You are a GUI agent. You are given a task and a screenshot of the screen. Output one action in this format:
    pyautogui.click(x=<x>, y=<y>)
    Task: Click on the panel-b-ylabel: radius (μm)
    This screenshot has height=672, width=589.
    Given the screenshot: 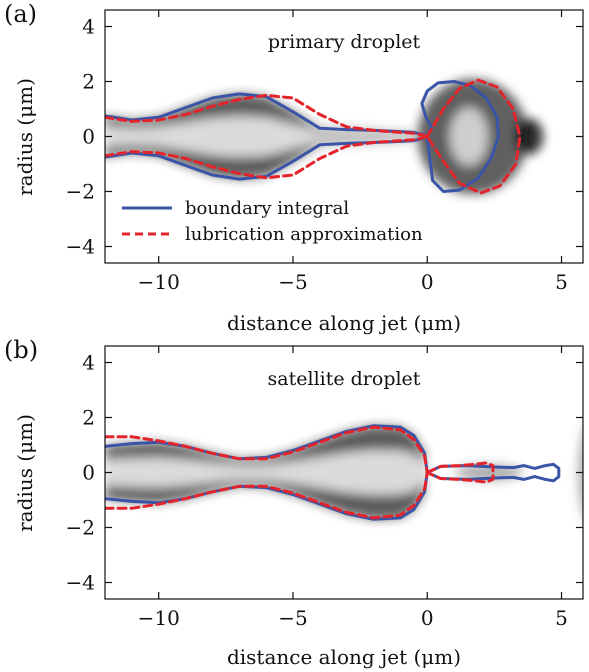 What is the action you would take?
    pyautogui.click(x=25, y=473)
    